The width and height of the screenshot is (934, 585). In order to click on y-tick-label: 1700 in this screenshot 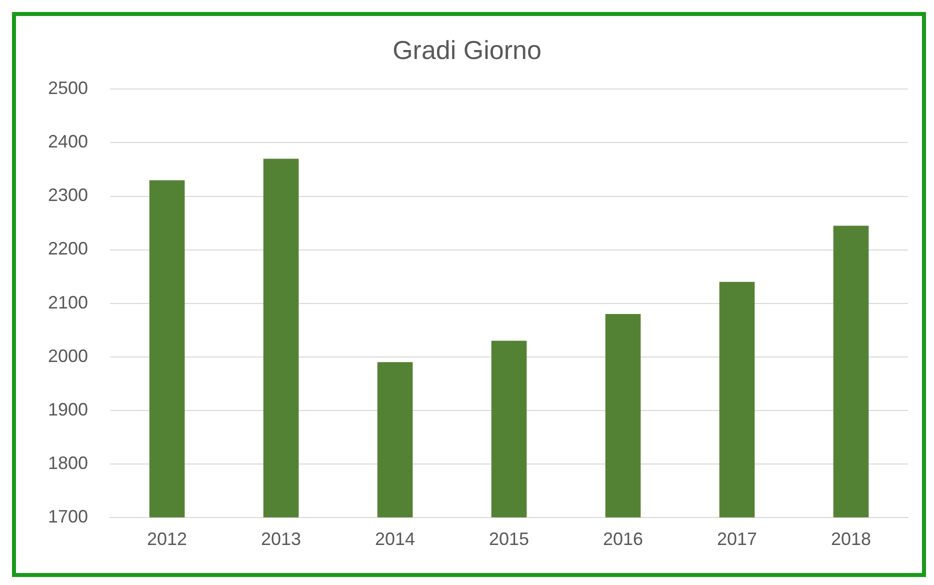, I will do `click(68, 516)`.